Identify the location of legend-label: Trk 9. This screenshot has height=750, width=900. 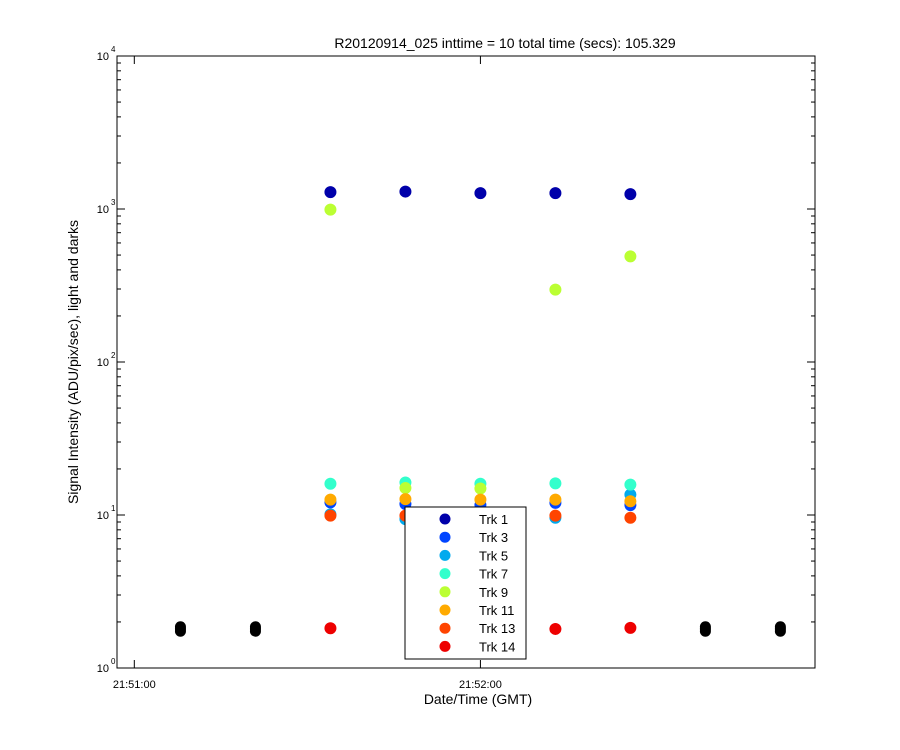
(493, 592).